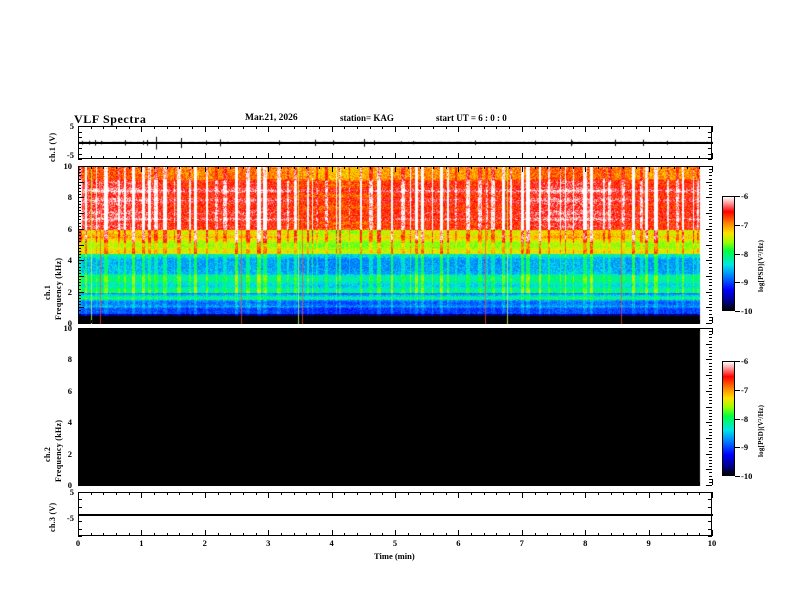 Image resolution: width=792 pixels, height=612 pixels. Describe the element at coordinates (69, 228) in the screenshot. I see `freq-tick-label: 6` at that location.